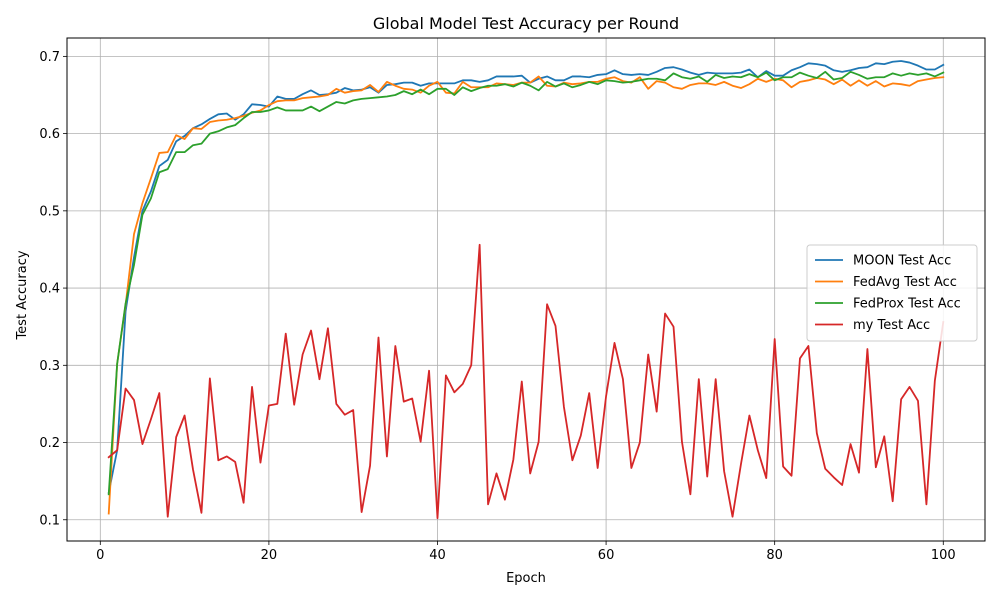 This screenshot has height=600, width=1000. I want to click on legend-box, so click(892, 293).